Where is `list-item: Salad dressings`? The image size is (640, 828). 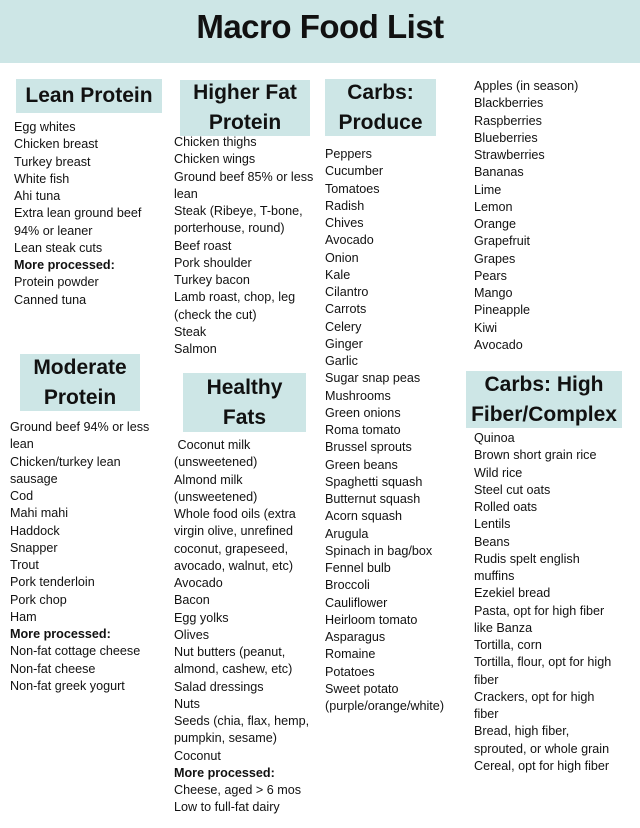
list-item: Salad dressings is located at coordinates (219, 686).